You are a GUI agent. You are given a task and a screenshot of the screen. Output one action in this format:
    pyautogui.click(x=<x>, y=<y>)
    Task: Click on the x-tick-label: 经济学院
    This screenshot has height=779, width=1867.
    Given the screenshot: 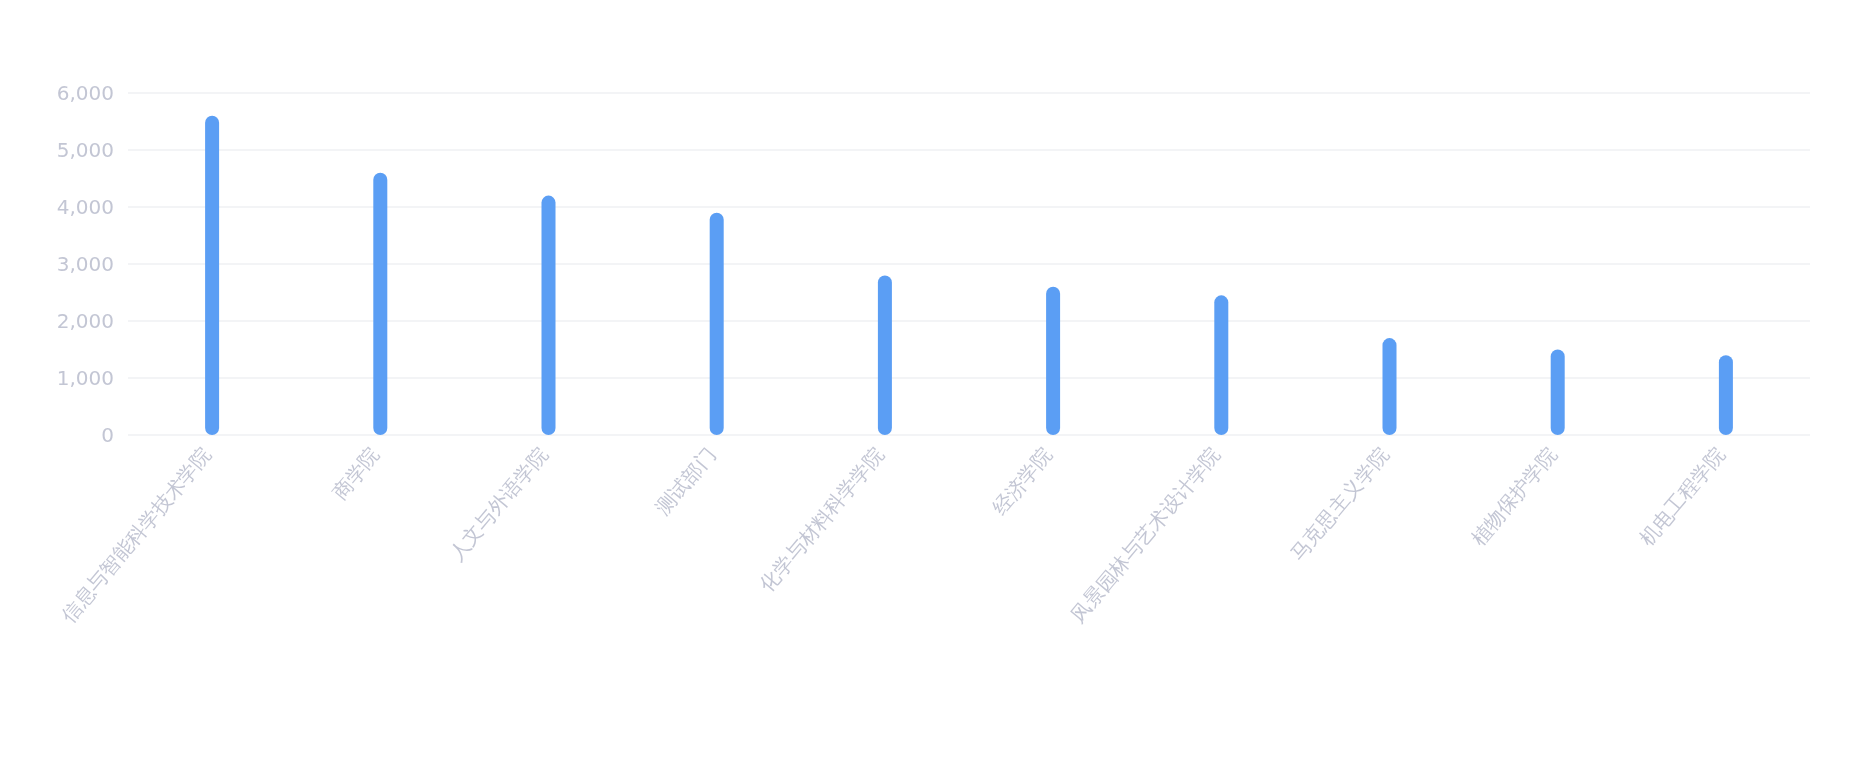 What is the action you would take?
    pyautogui.click(x=1022, y=481)
    